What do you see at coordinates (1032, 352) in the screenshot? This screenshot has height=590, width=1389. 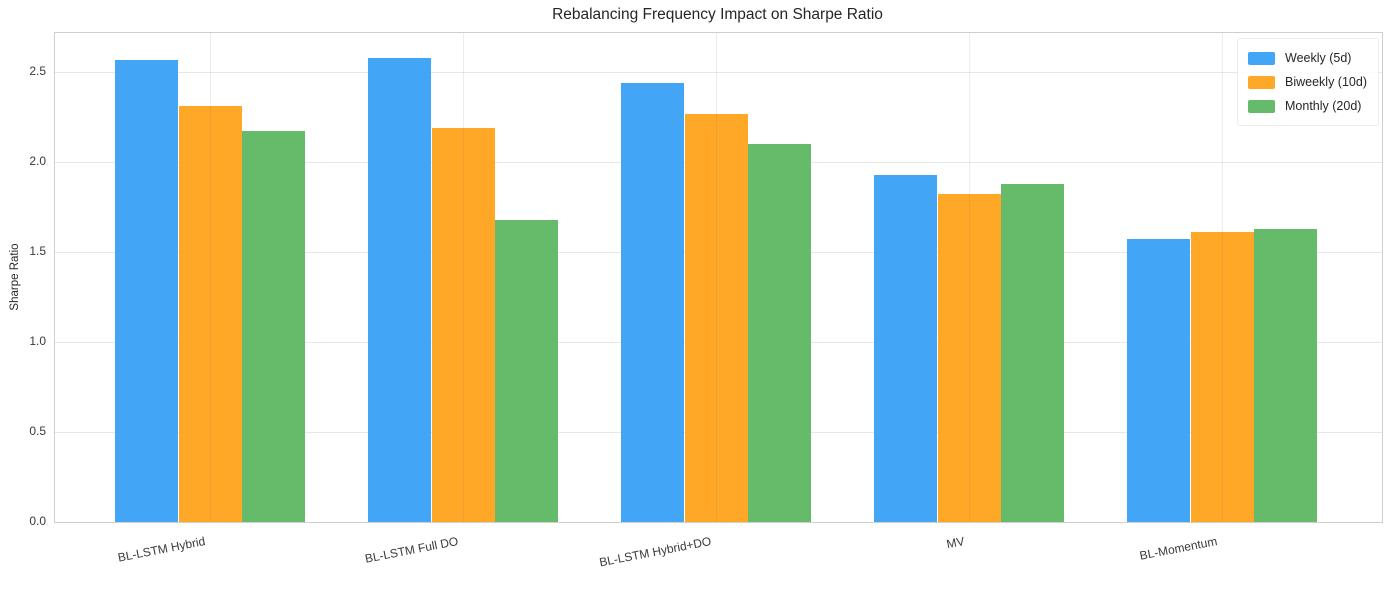 I see `bar-monthly-mv` at bounding box center [1032, 352].